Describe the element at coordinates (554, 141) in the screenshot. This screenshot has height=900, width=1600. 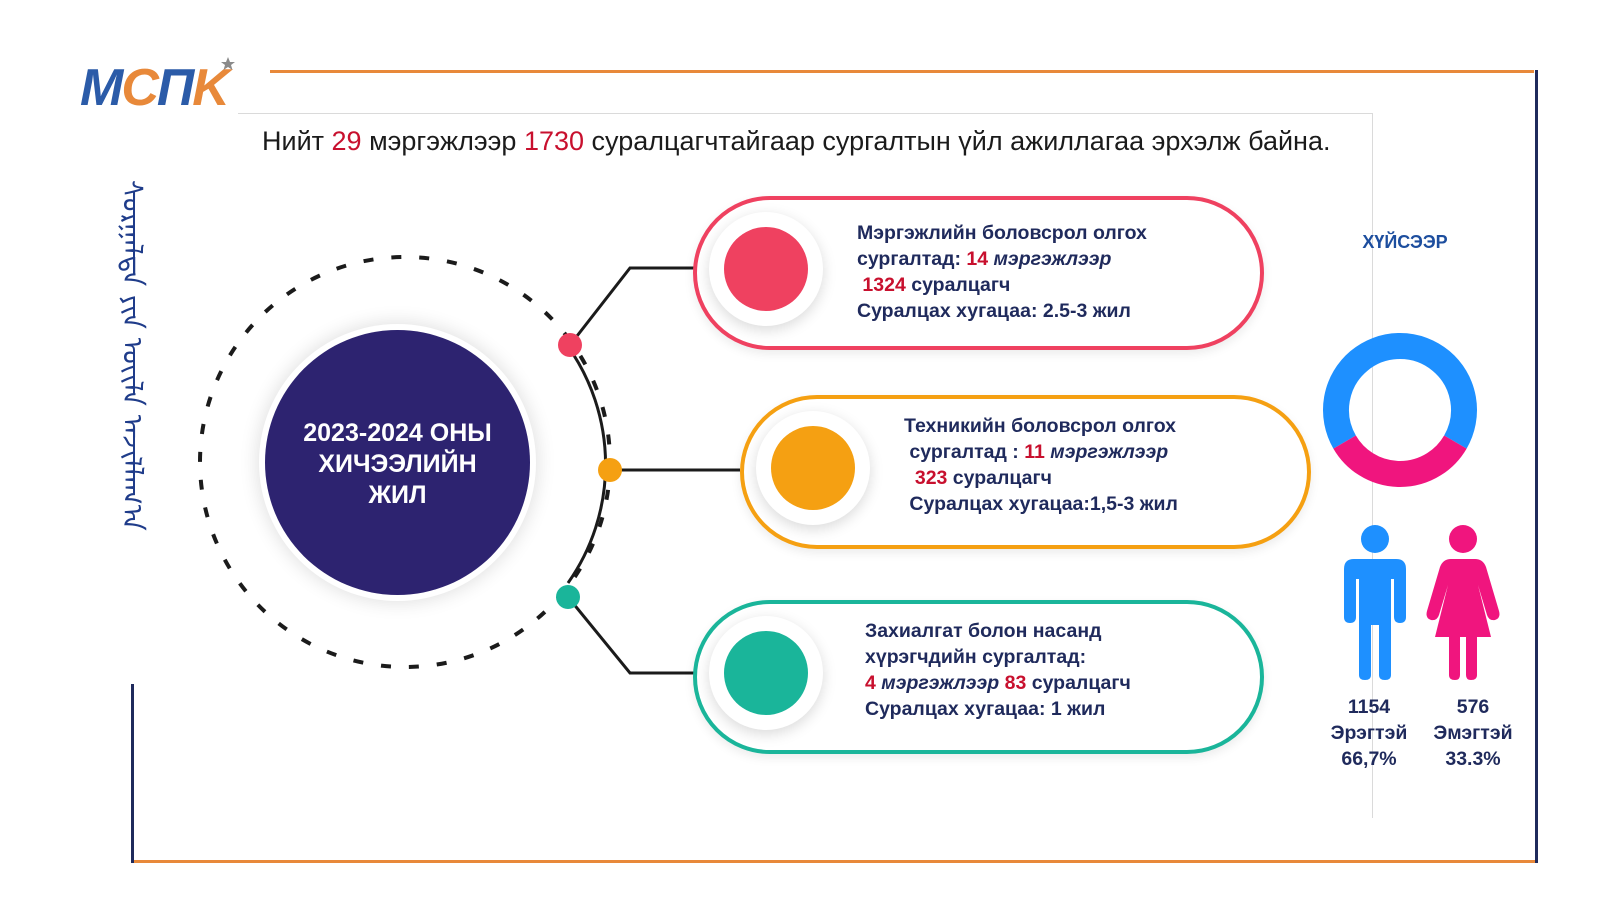
I see `total-students: 1730` at that location.